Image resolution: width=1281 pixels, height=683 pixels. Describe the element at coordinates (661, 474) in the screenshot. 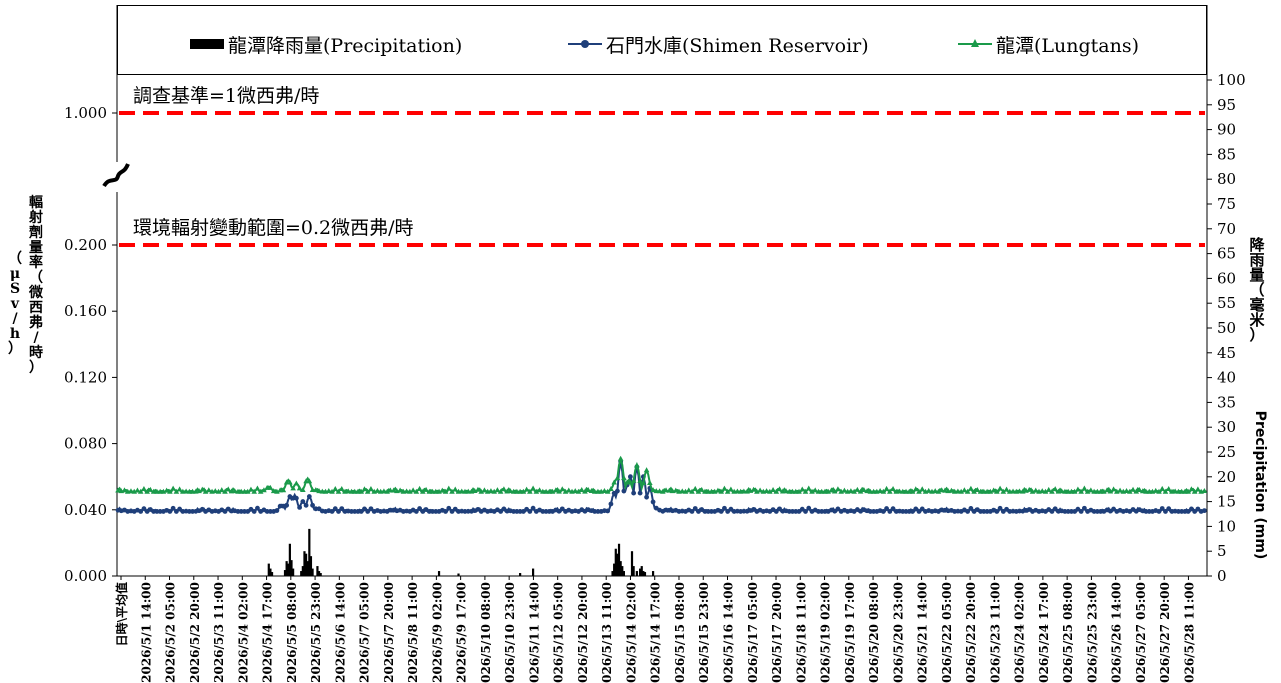

I see `lungtan-series` at that location.